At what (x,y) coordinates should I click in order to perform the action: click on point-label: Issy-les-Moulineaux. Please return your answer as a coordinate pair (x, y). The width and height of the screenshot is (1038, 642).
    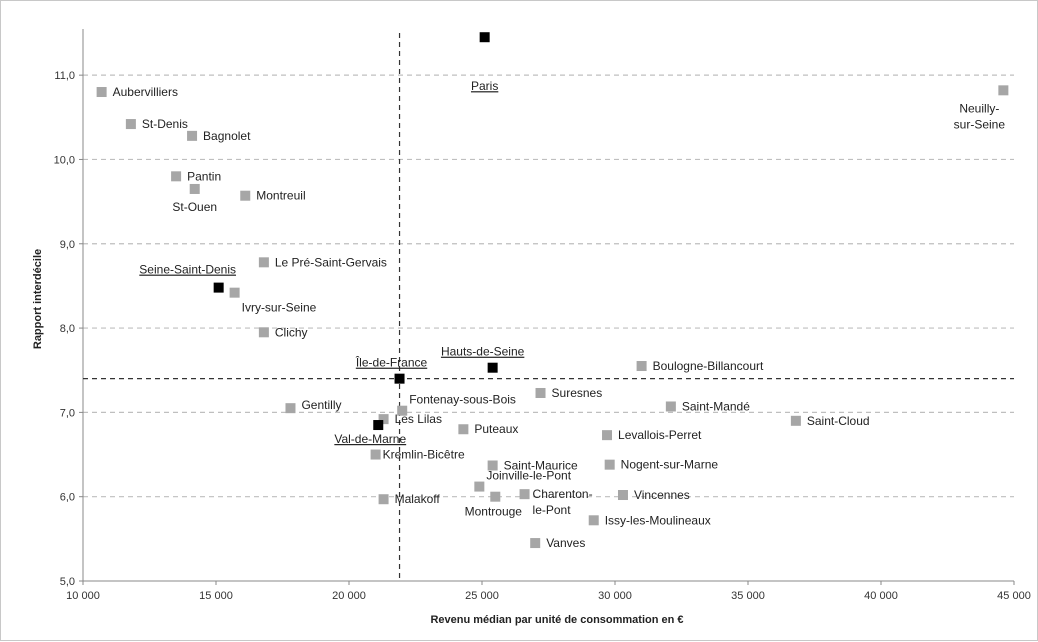
    Looking at the image, I should click on (658, 520).